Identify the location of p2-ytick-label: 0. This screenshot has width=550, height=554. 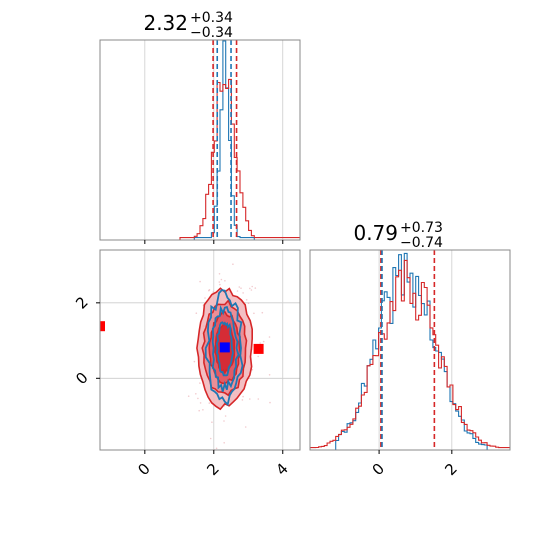
(81, 378).